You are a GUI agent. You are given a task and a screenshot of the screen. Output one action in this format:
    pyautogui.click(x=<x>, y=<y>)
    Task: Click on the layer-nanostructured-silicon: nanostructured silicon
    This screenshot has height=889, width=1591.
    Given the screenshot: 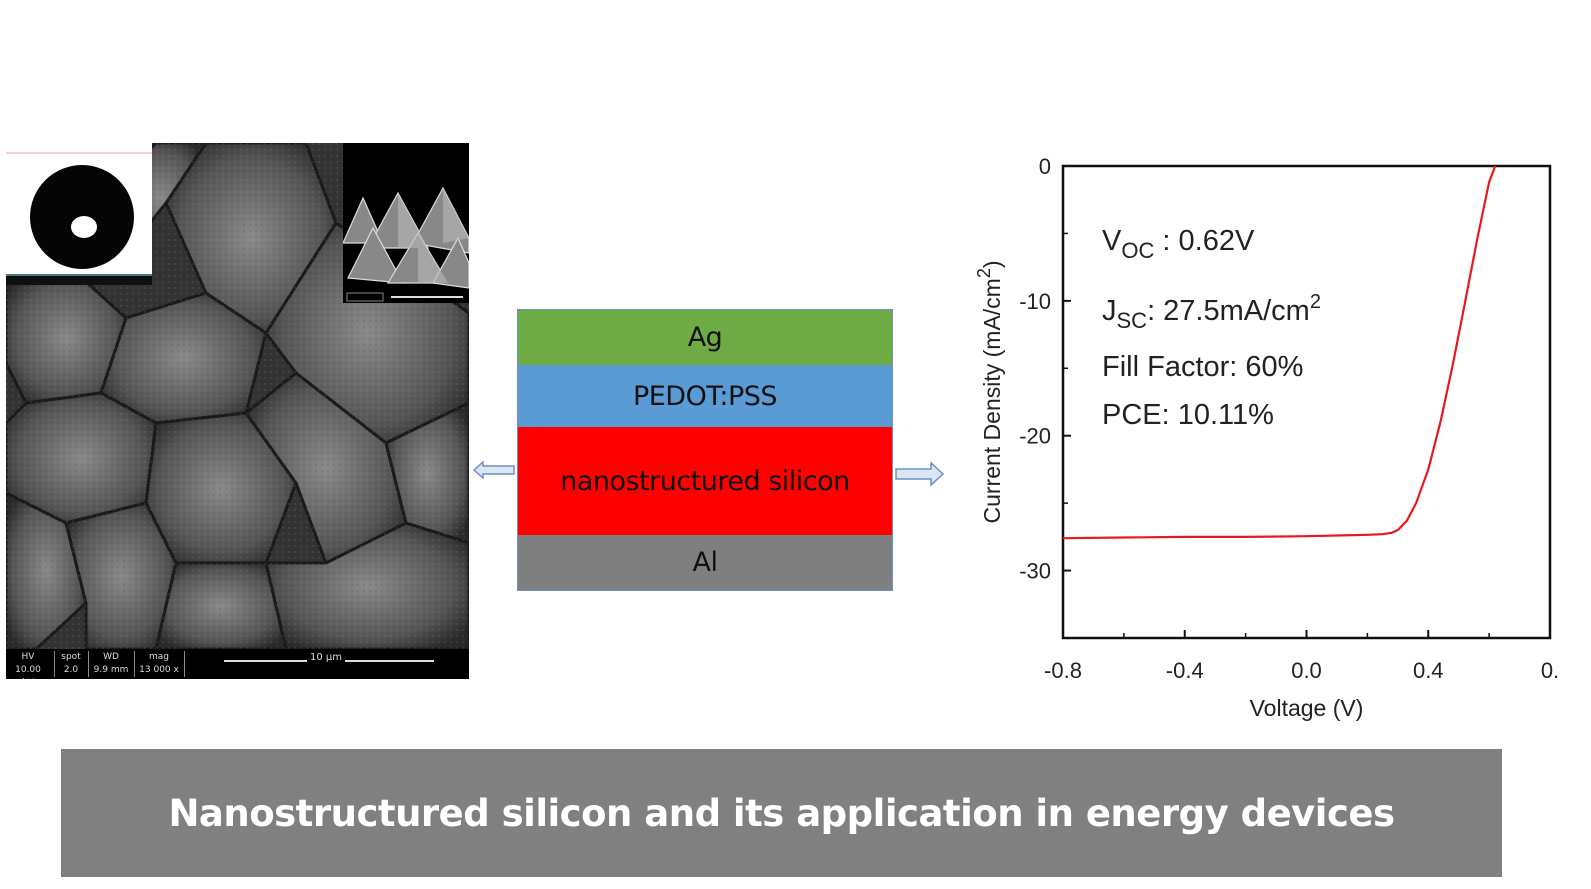 What is the action you would take?
    pyautogui.click(x=705, y=481)
    